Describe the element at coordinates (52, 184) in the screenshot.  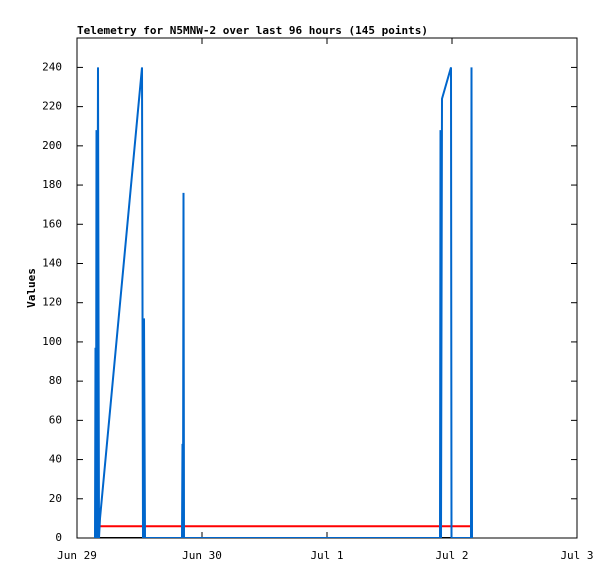
I see `y-tick-label: 180` at that location.